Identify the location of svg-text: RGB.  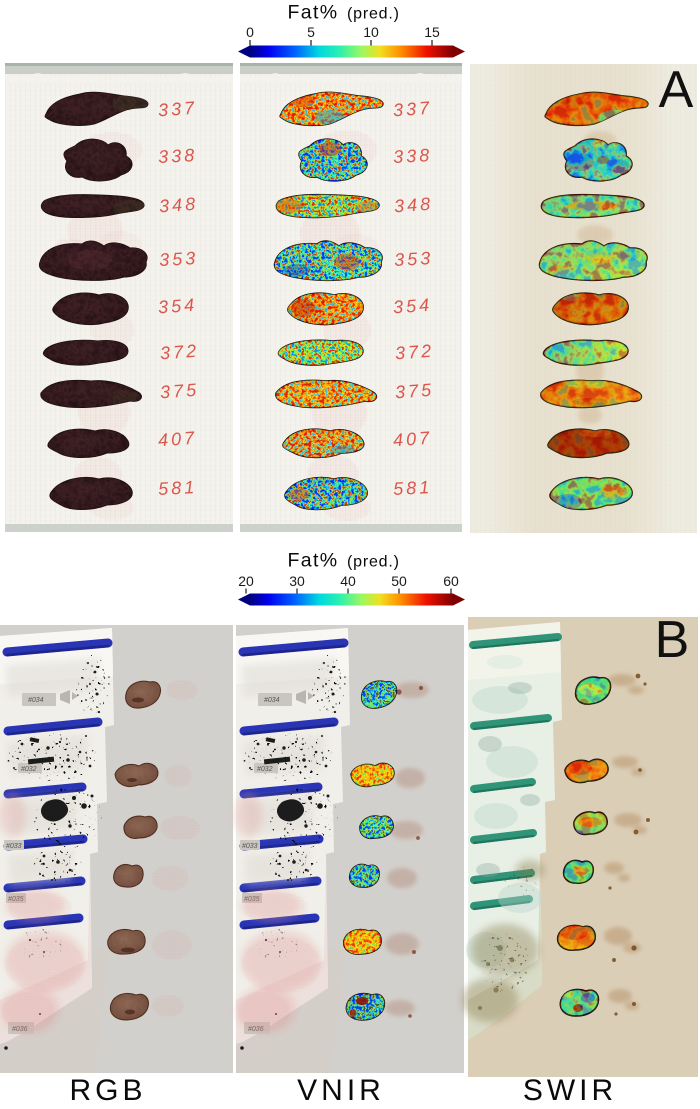
(107, 1090).